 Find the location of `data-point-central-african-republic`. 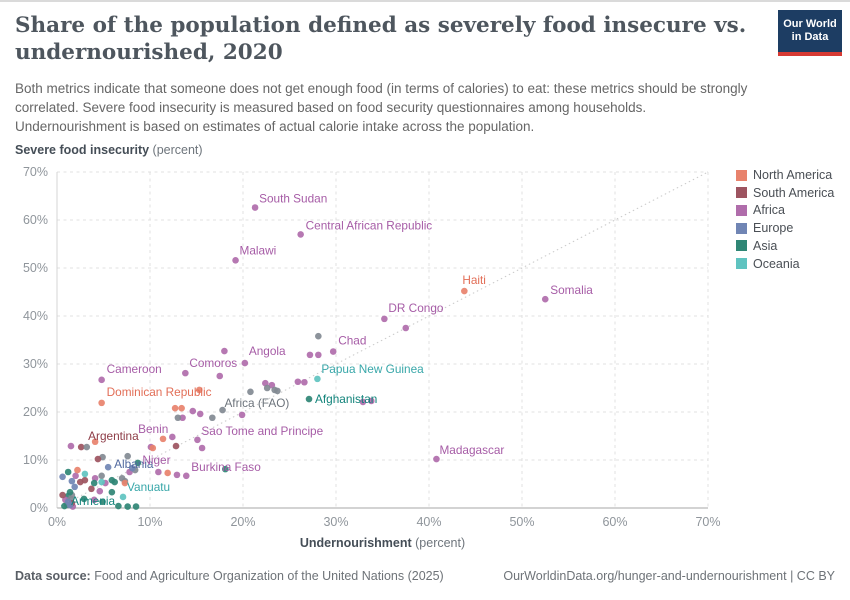

data-point-central-african-republic is located at coordinates (300, 234).